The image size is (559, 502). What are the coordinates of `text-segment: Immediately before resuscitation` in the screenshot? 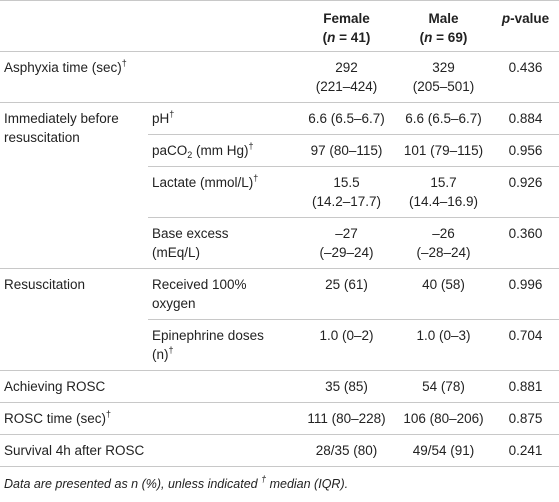 It's located at (61, 128).